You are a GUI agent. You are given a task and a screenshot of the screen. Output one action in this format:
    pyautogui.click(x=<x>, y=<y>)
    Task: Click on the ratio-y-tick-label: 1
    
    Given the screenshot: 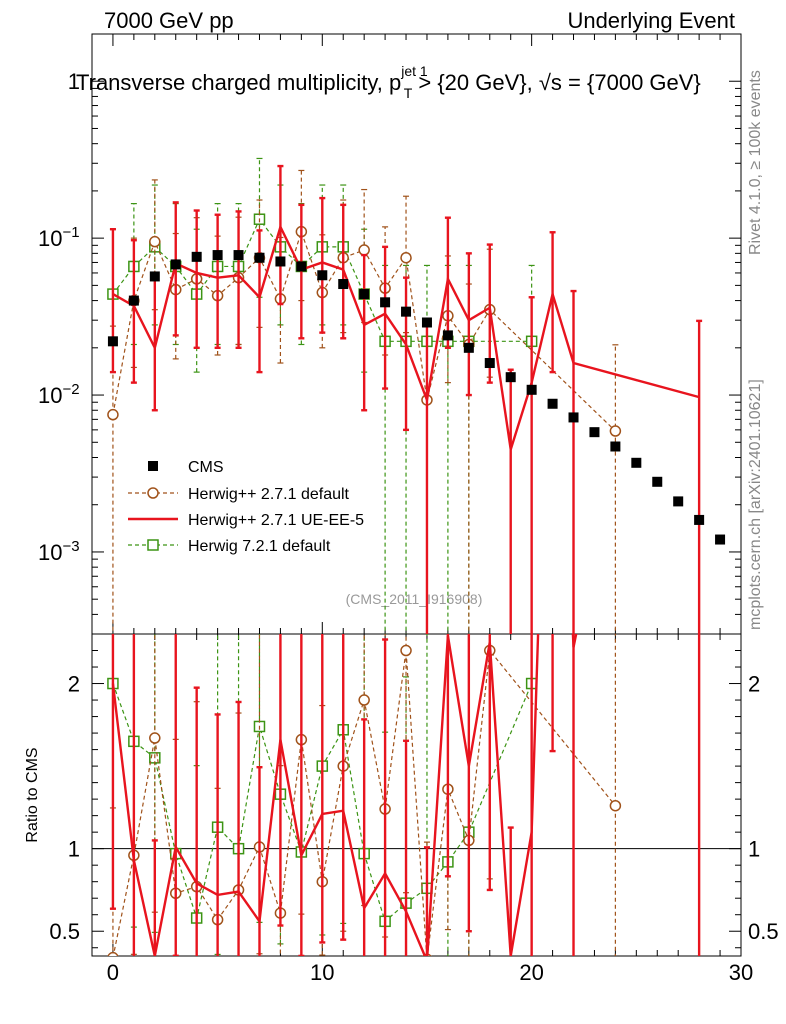 What is the action you would take?
    pyautogui.click(x=74, y=849)
    